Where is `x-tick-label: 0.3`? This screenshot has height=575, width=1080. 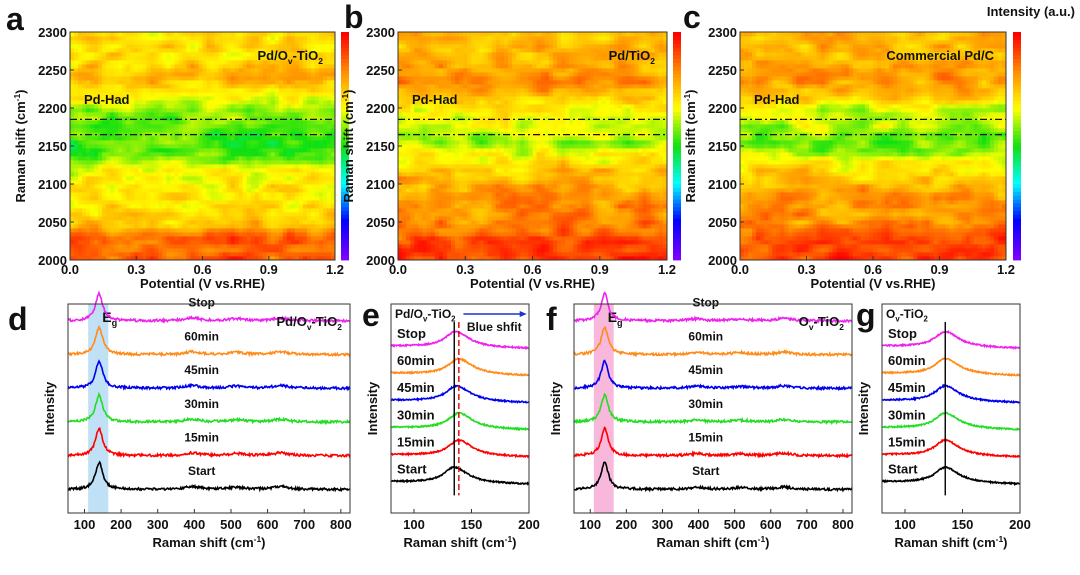
x-tick-label: 0.3 is located at coordinates (136, 269).